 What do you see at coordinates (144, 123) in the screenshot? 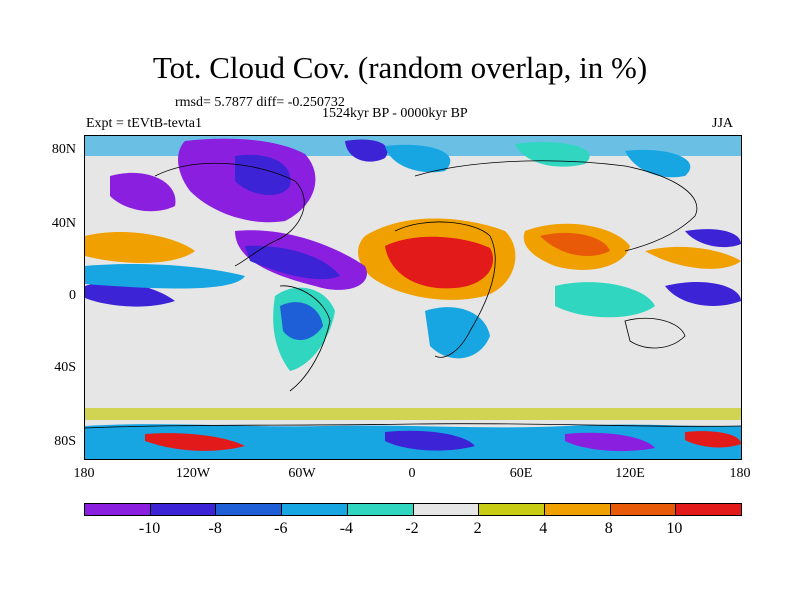
I see `experiment-label: Expt = tEVtB-tevta1` at bounding box center [144, 123].